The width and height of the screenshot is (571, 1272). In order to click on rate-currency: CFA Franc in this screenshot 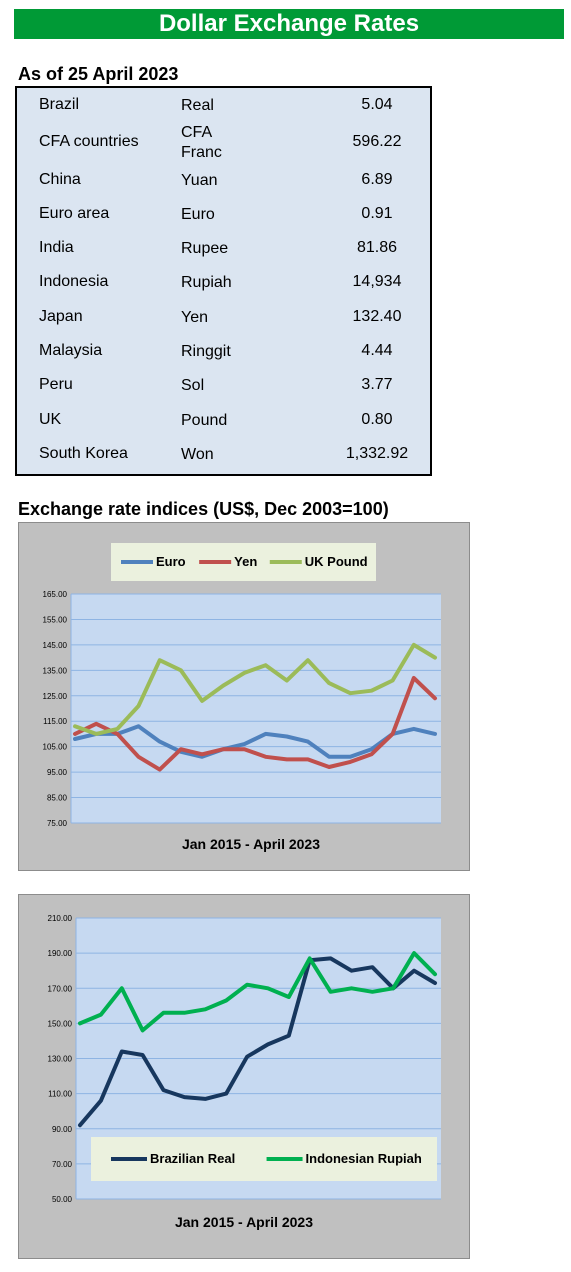, I will do `click(201, 142)`.